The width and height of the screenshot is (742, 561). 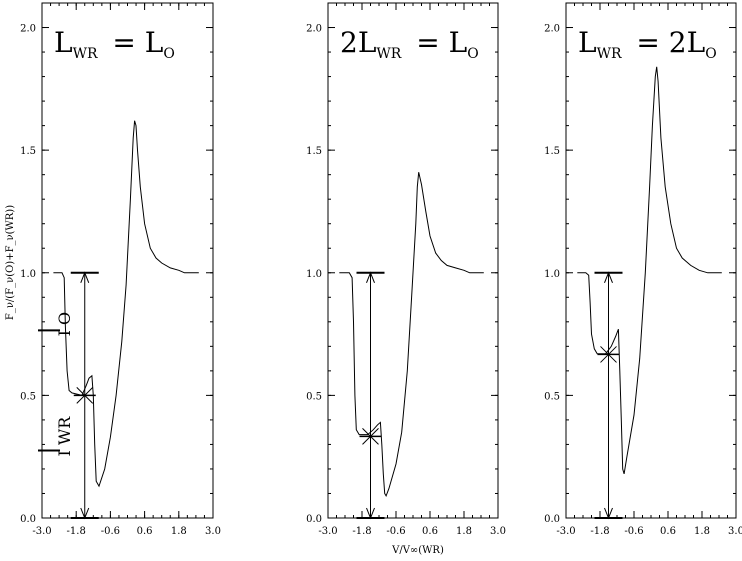 What do you see at coordinates (409, 44) in the screenshot?
I see `panel-title: 2LWR = LO` at bounding box center [409, 44].